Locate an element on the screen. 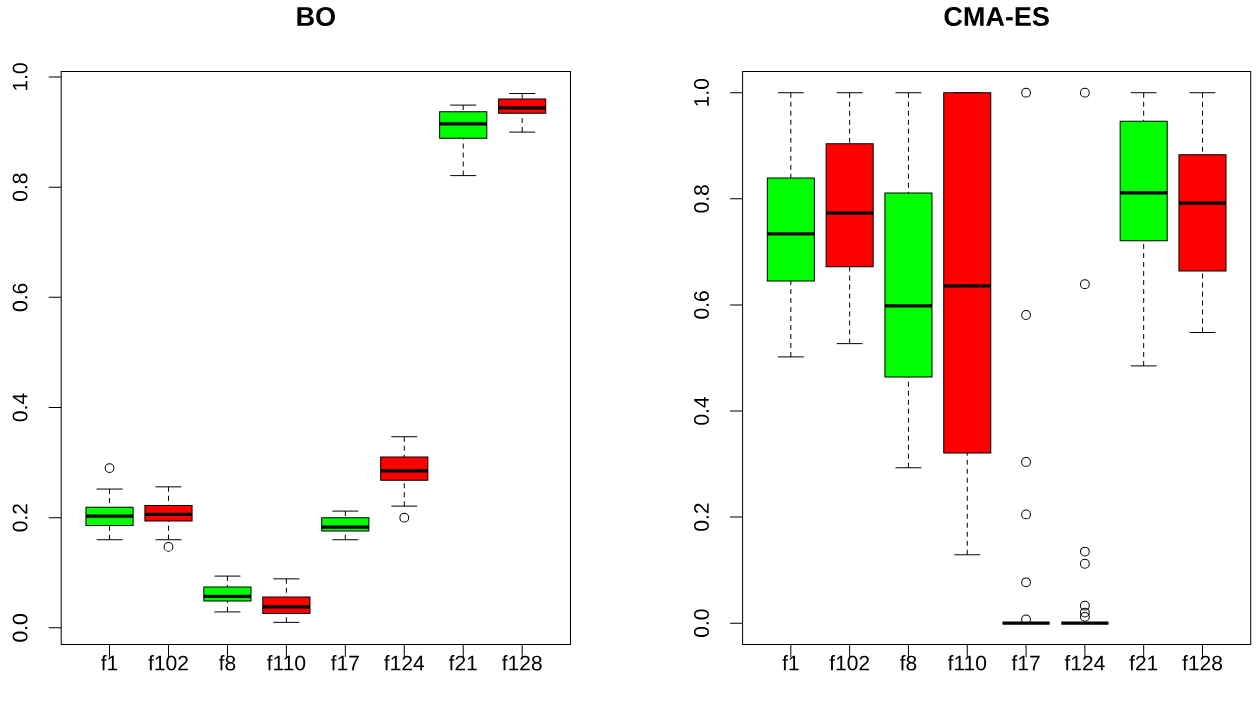 The height and width of the screenshot is (704, 1258). chart-title: BO is located at coordinates (316, 16).